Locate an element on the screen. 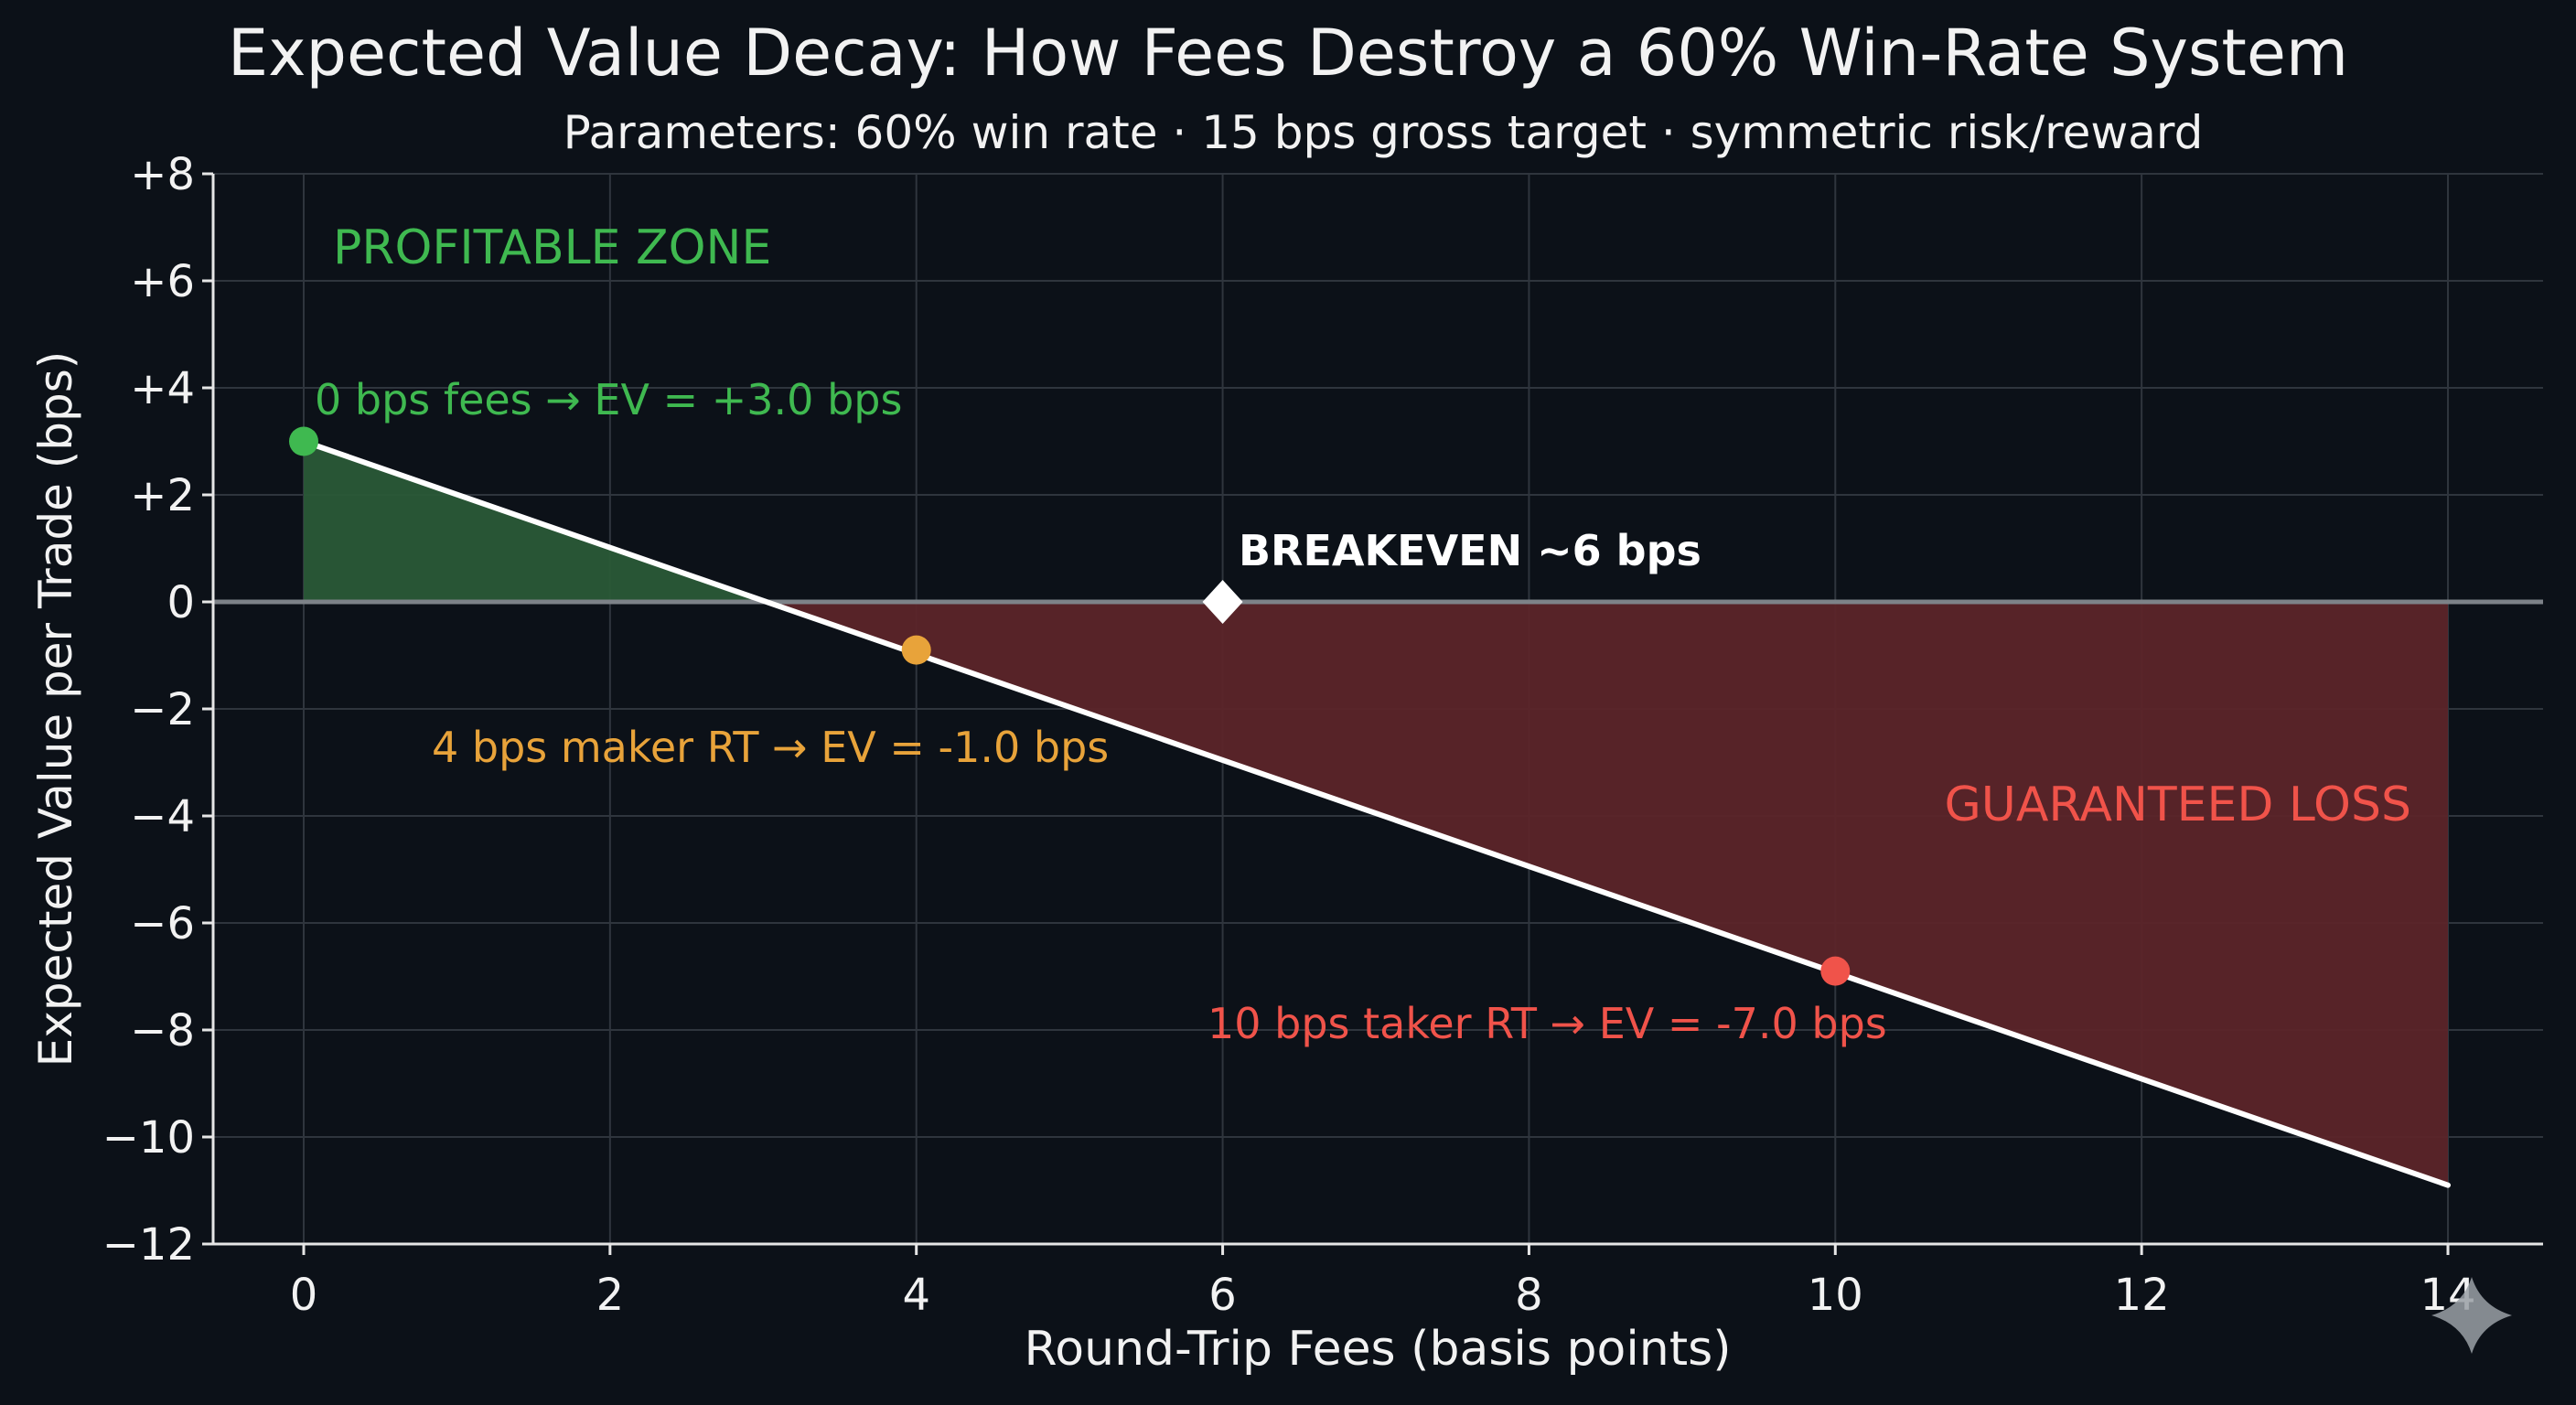  y-tick-label: −6 is located at coordinates (163, 923).